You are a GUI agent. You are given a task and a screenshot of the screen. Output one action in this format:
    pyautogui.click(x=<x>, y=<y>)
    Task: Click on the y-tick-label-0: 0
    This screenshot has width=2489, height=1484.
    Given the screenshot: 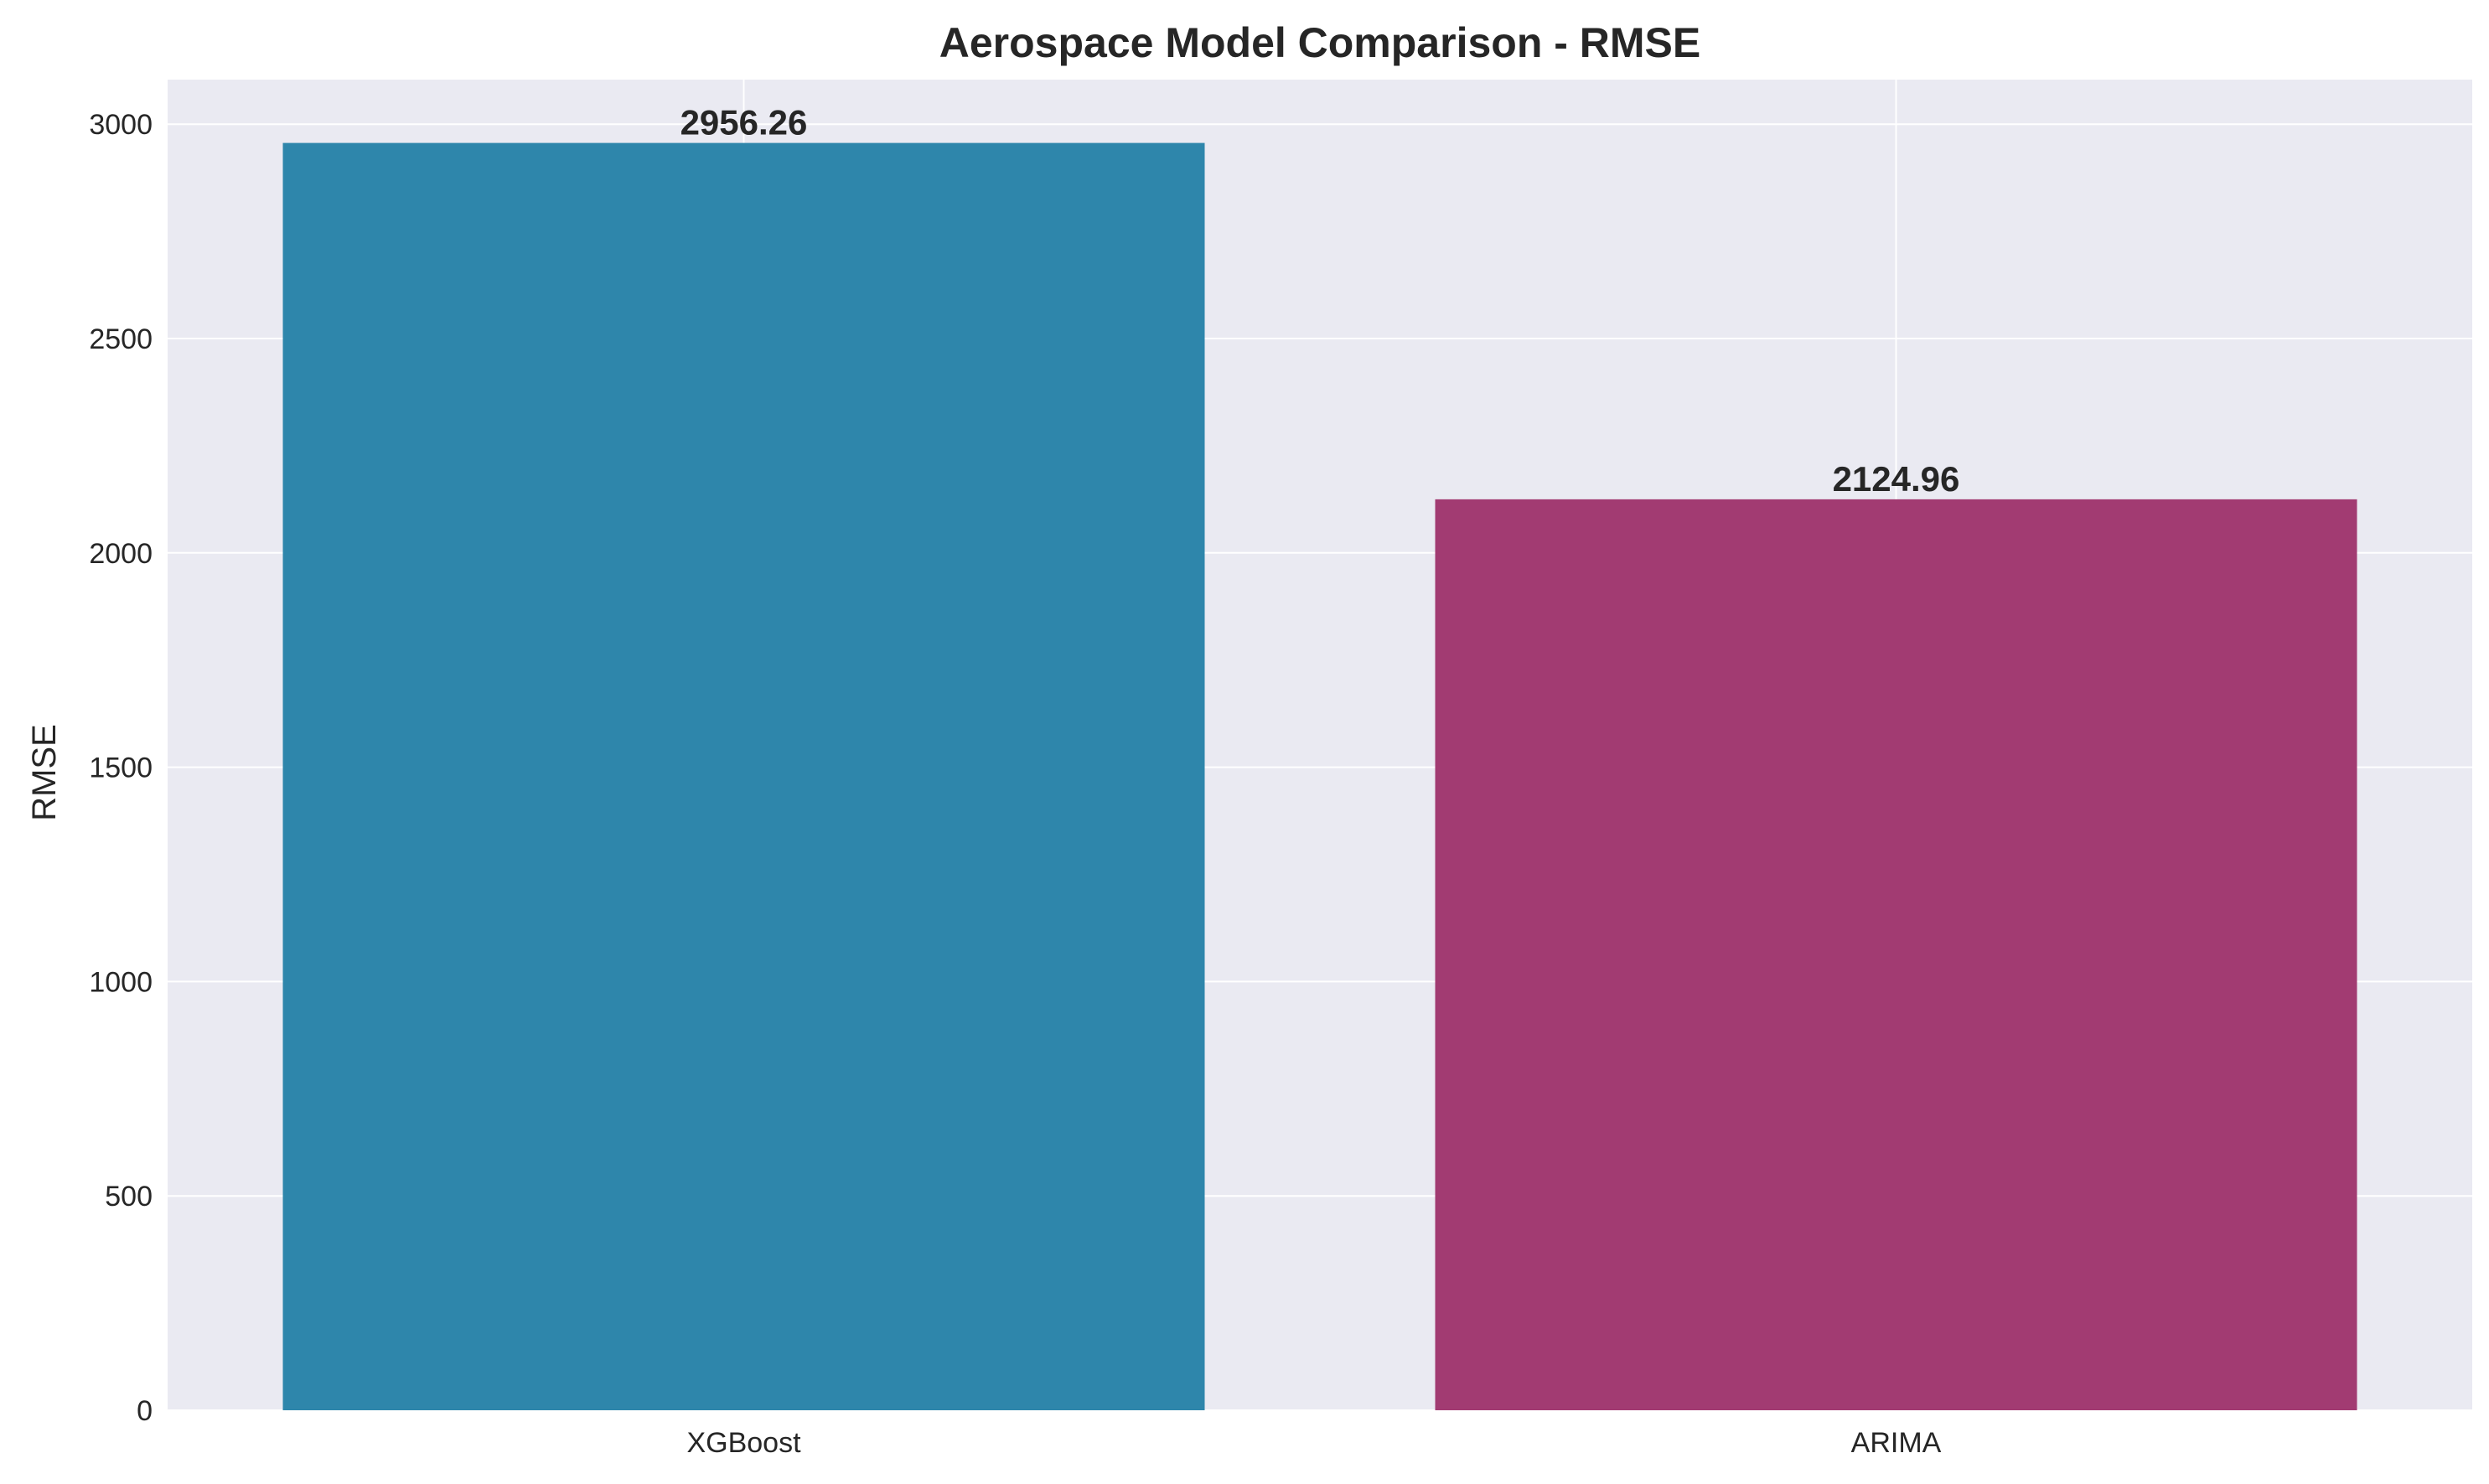 What is the action you would take?
    pyautogui.click(x=145, y=1411)
    